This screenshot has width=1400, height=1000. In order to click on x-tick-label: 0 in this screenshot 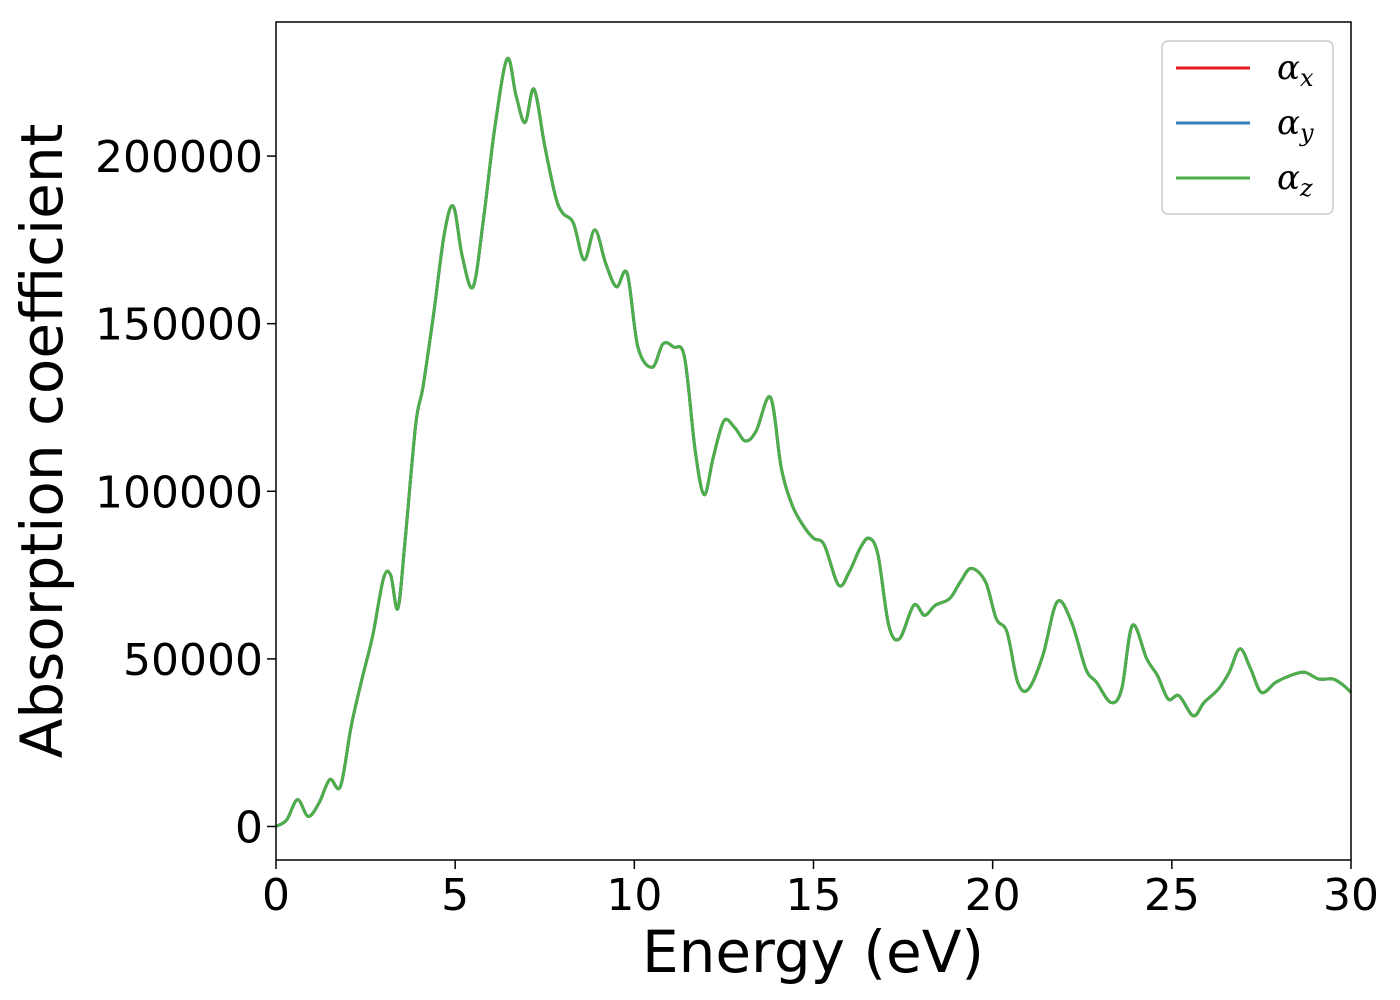, I will do `click(276, 895)`.